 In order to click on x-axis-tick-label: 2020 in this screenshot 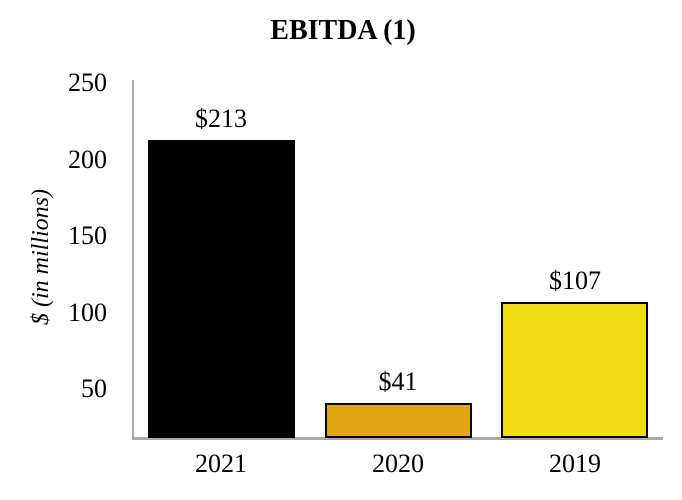, I will do `click(398, 463)`.